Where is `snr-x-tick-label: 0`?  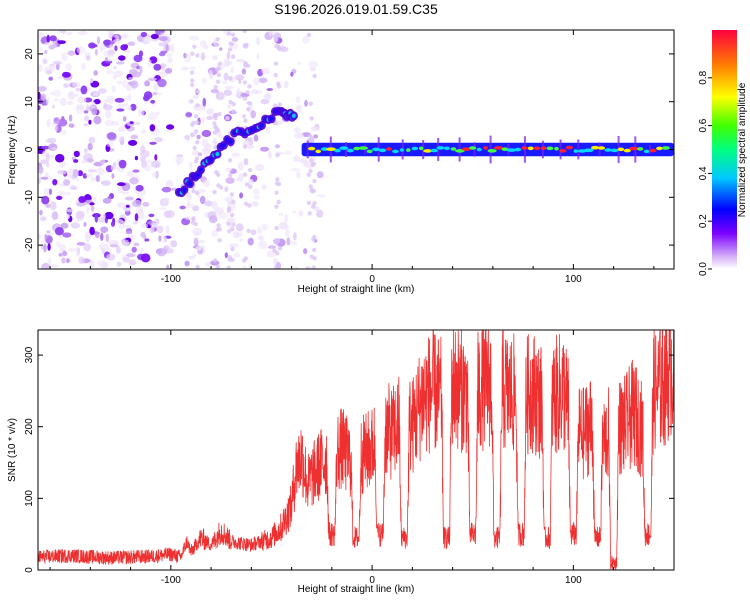
snr-x-tick-label: 0 is located at coordinates (372, 580).